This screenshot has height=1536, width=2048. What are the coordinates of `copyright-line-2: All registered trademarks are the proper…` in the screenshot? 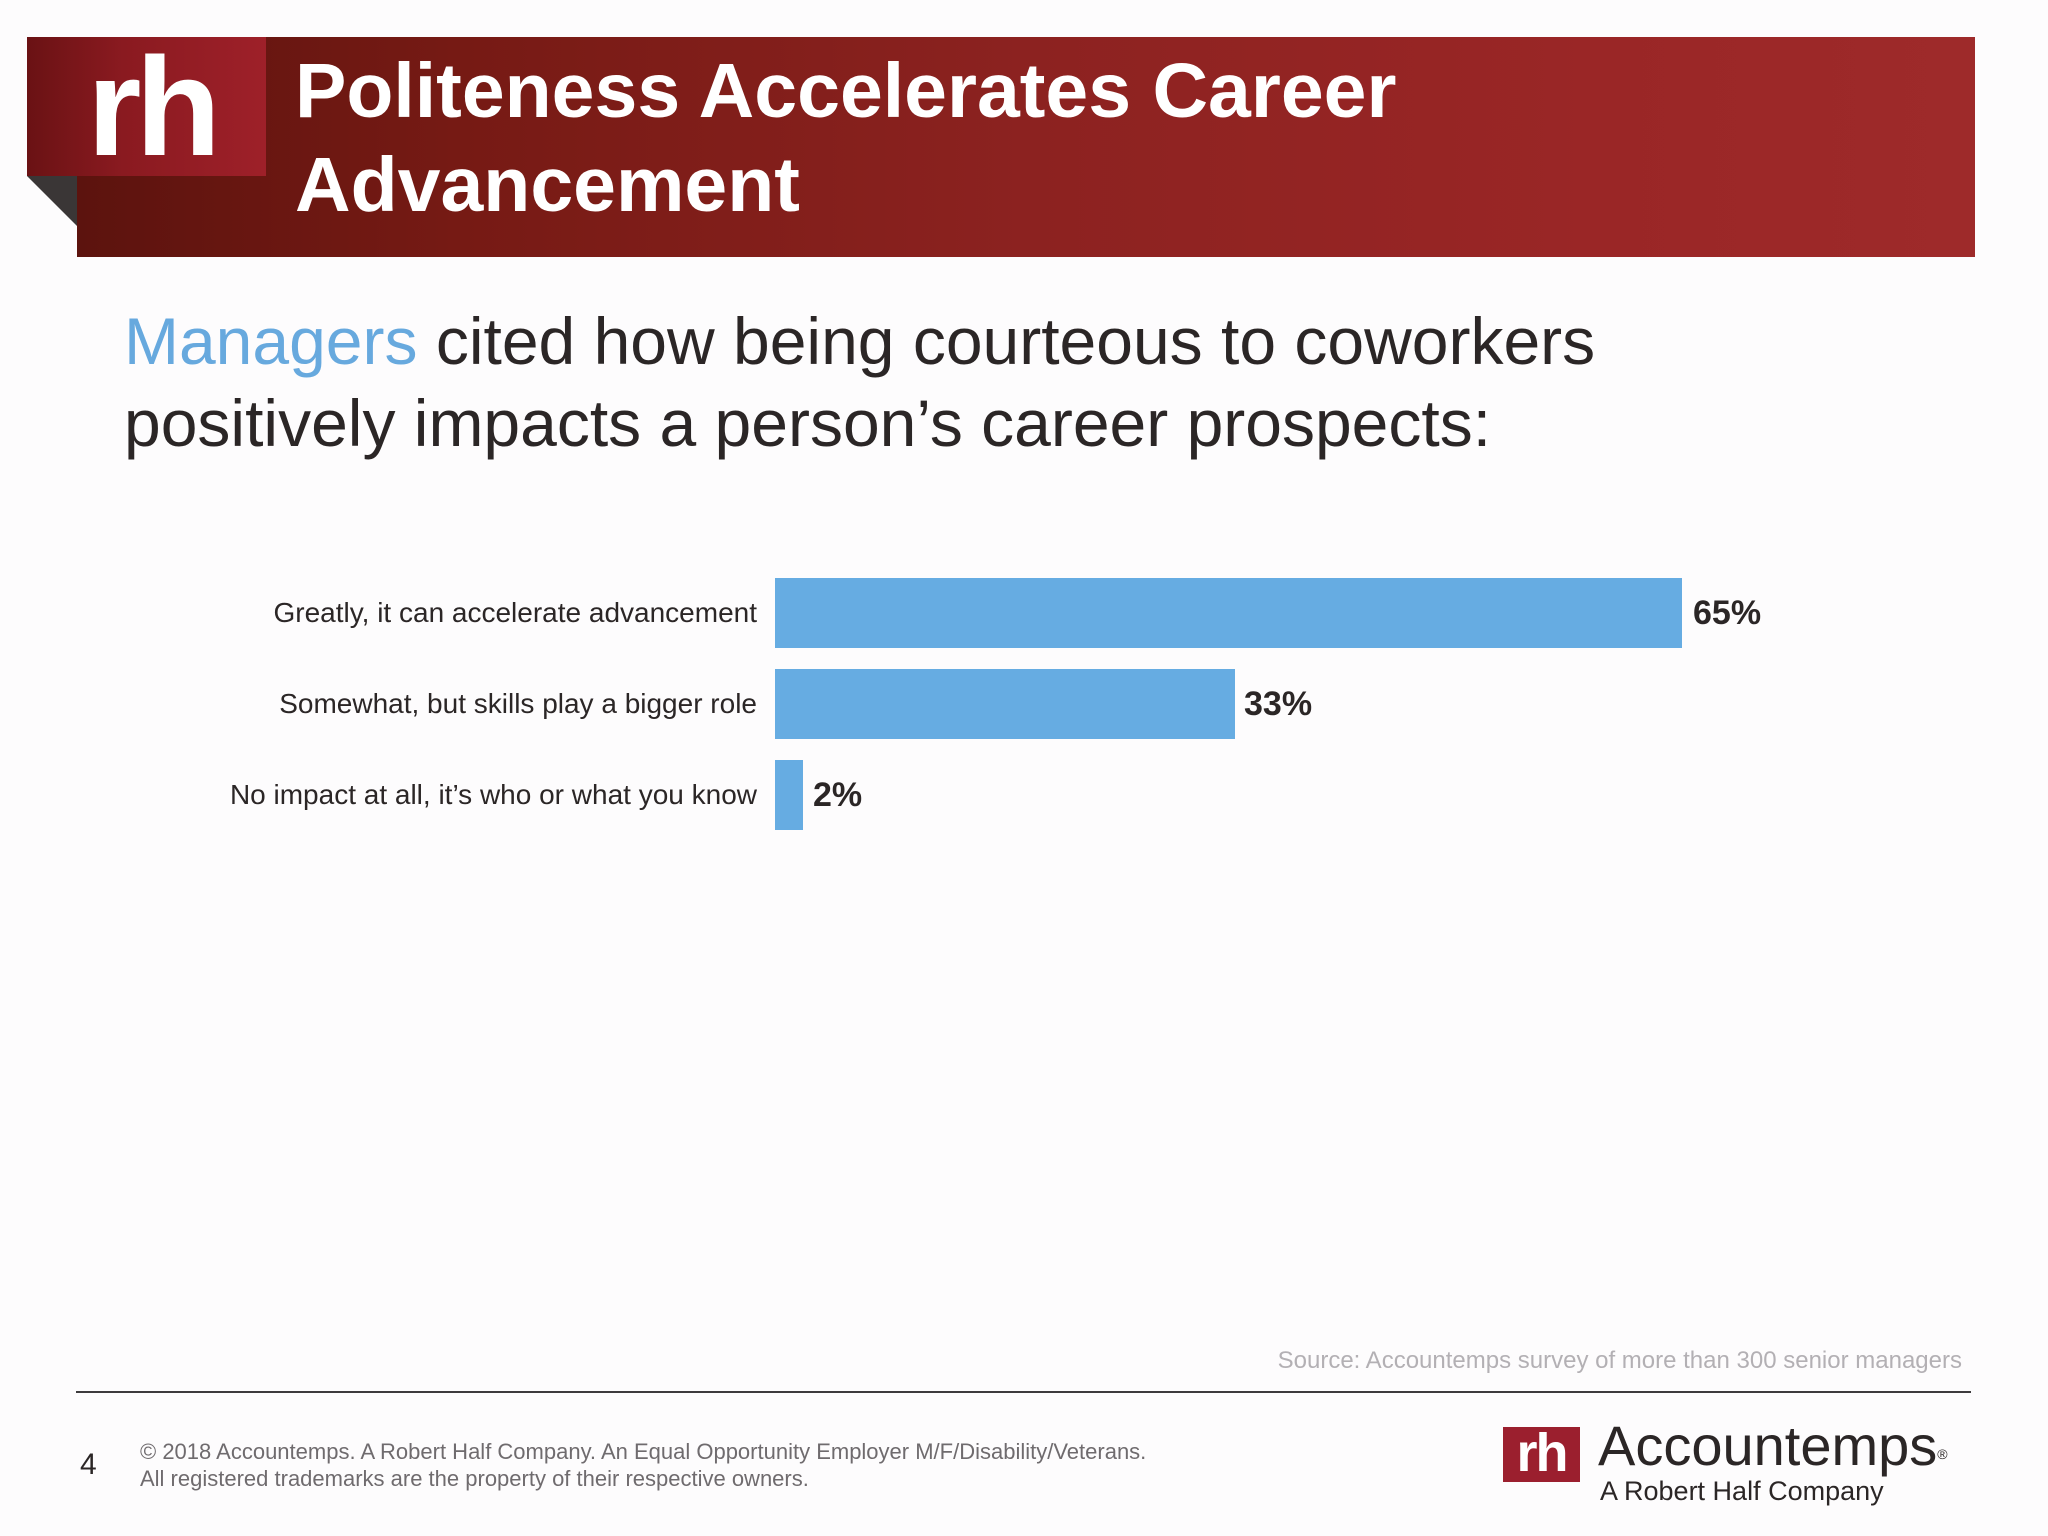 It's located at (474, 1478).